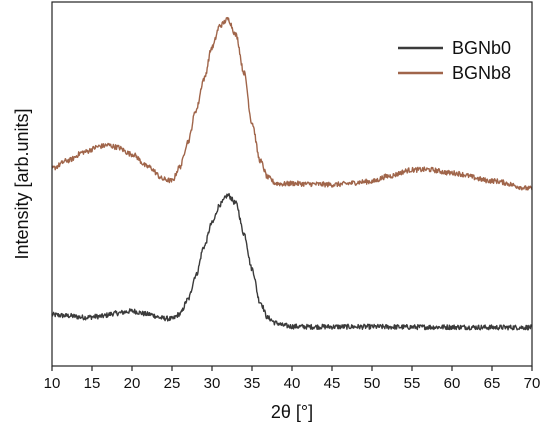 The height and width of the screenshot is (430, 550). Describe the element at coordinates (481, 48) in the screenshot. I see `legend-label: BGNb0` at that location.